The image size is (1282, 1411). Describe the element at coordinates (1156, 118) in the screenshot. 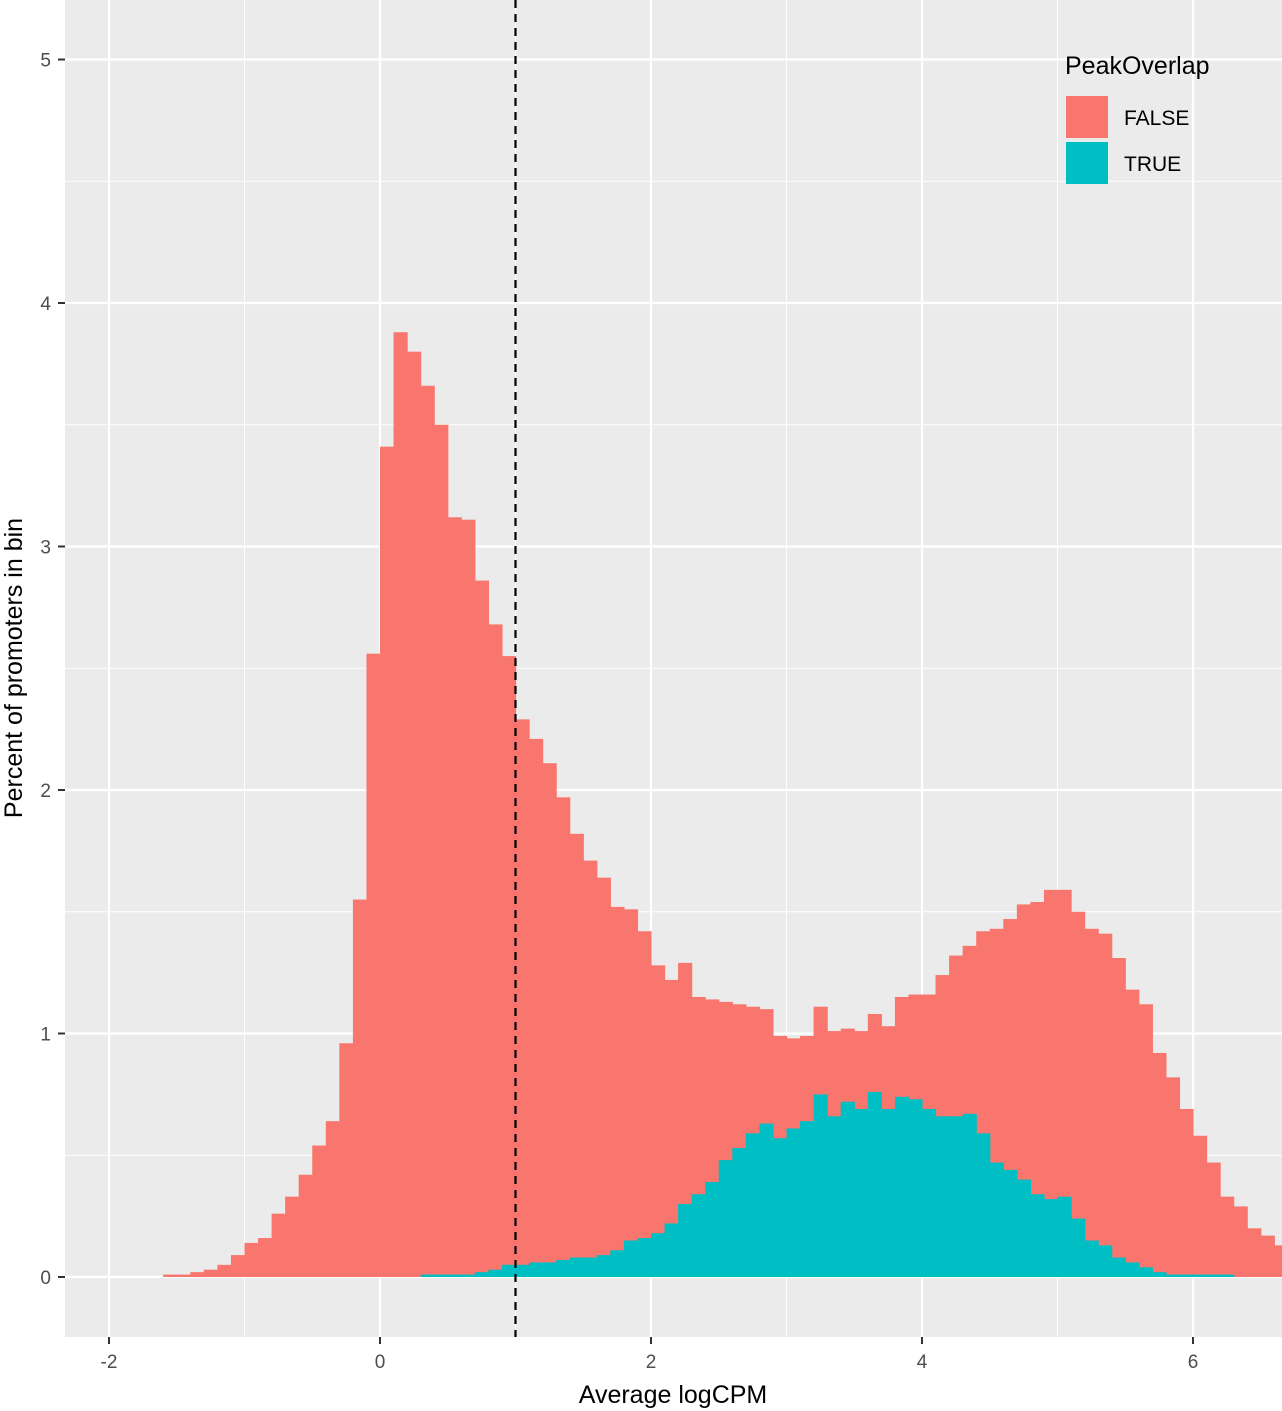

I see `legend-label-false: FALSE` at that location.